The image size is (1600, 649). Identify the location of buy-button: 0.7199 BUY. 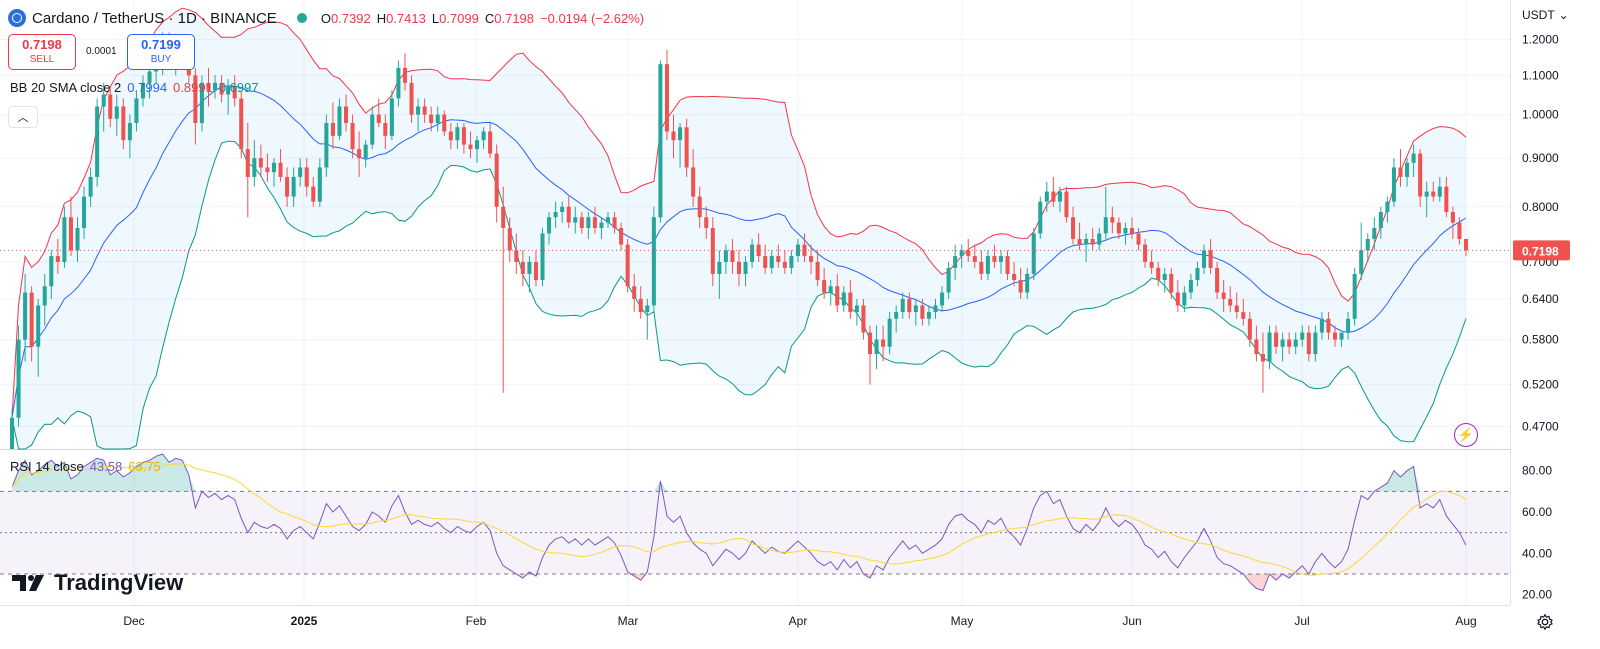
(161, 52).